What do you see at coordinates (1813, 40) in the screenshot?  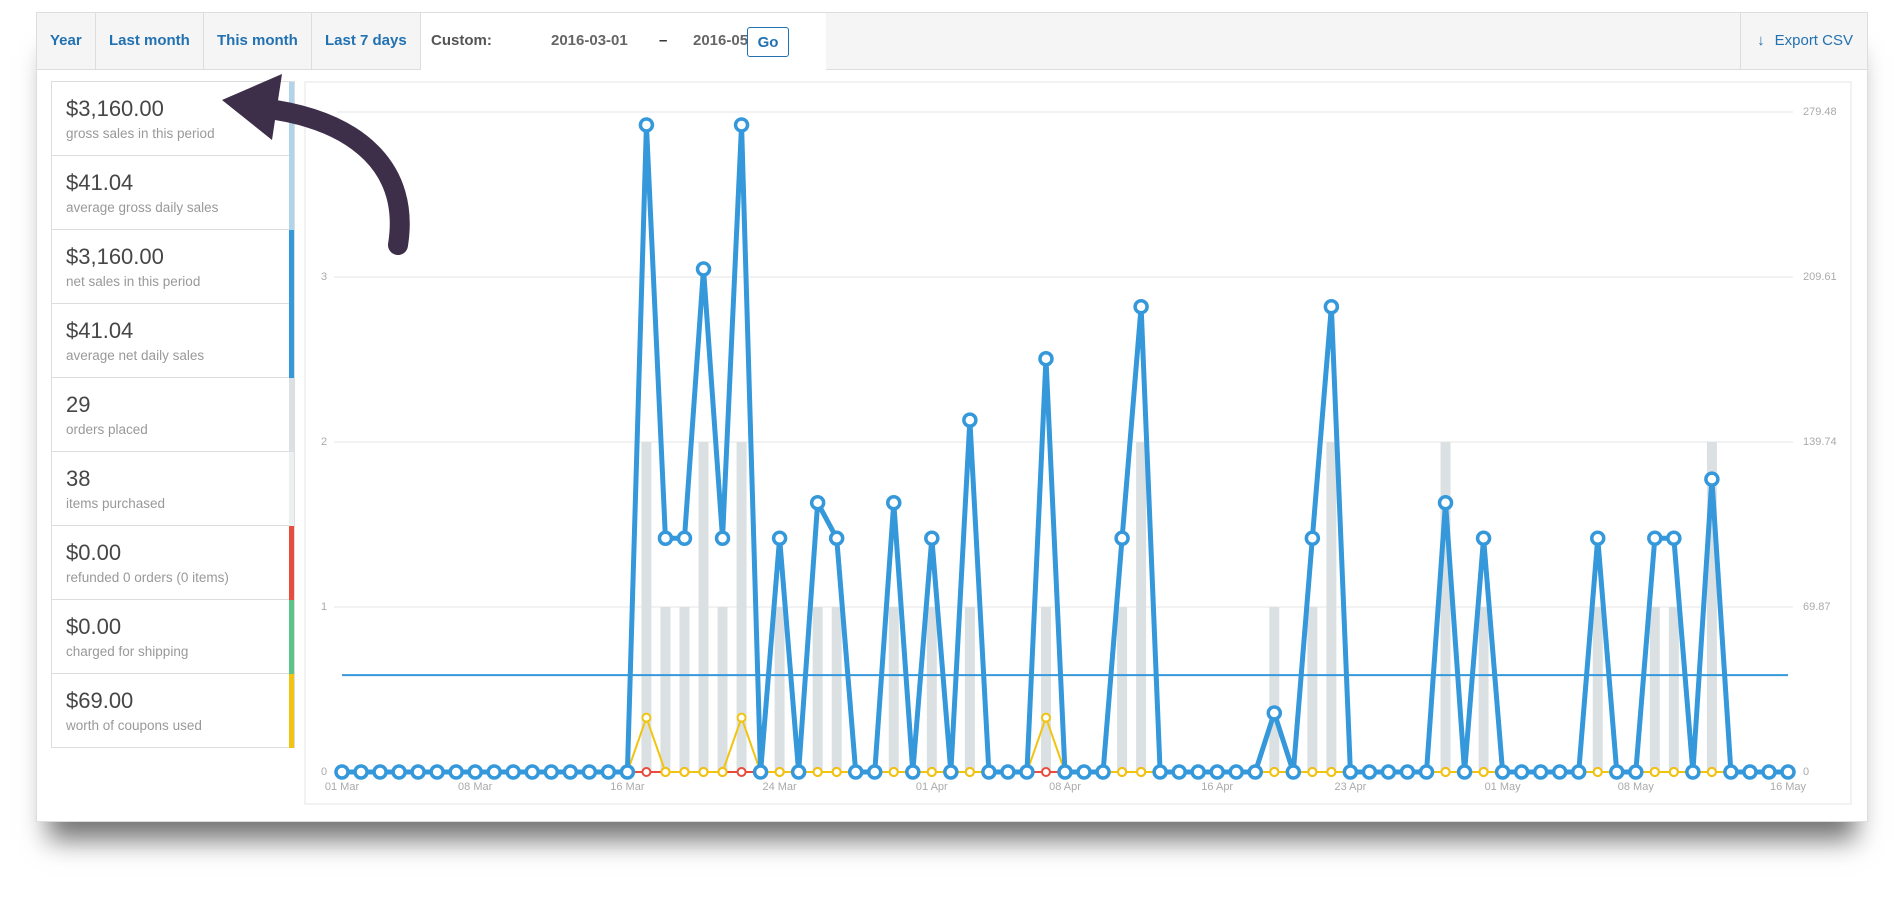 I see `export-label: Export CSV` at bounding box center [1813, 40].